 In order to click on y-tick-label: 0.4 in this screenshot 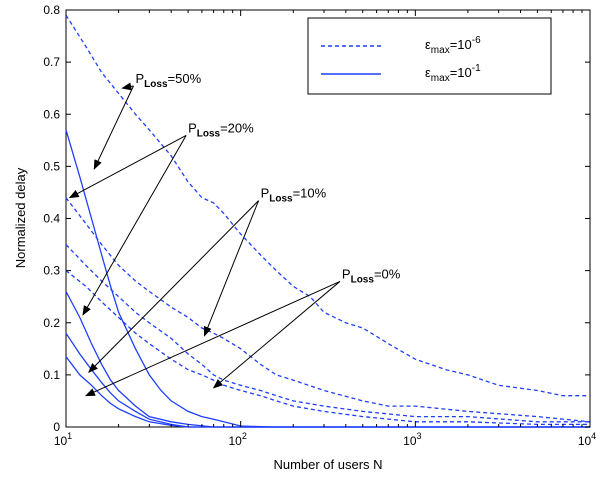, I will do `click(51, 219)`.